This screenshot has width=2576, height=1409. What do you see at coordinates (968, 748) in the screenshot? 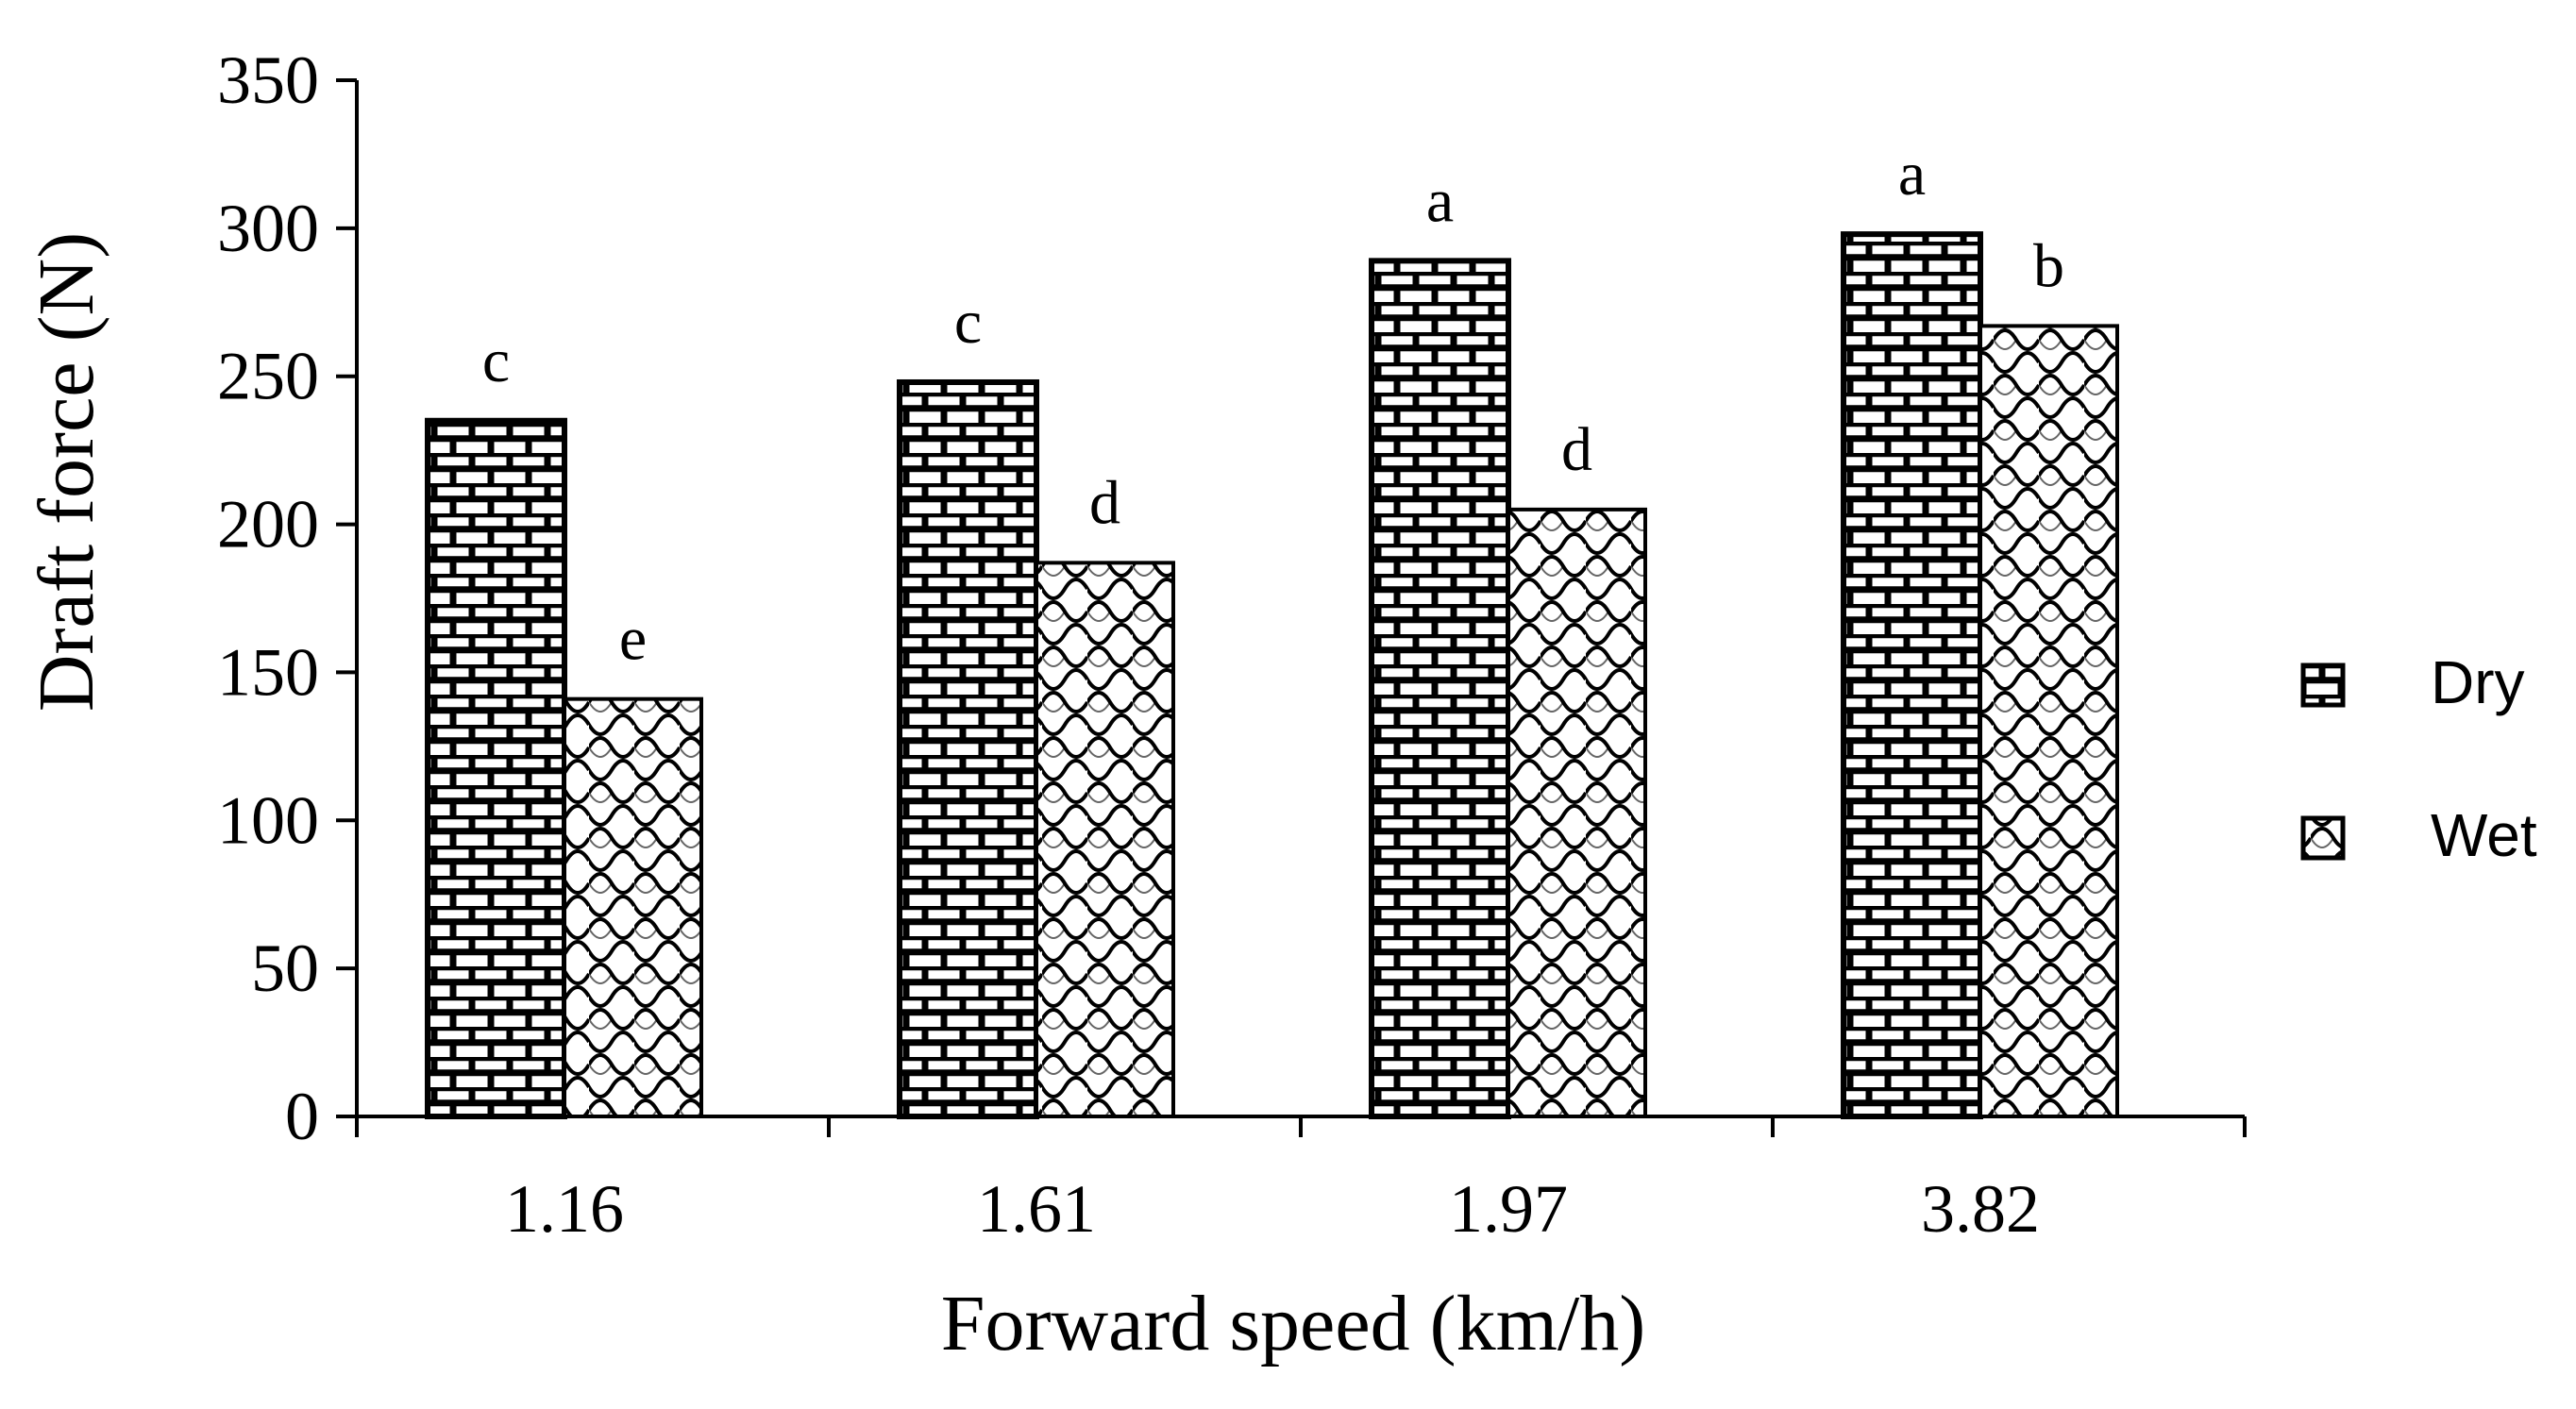
I see `bar-dry-1.61` at bounding box center [968, 748].